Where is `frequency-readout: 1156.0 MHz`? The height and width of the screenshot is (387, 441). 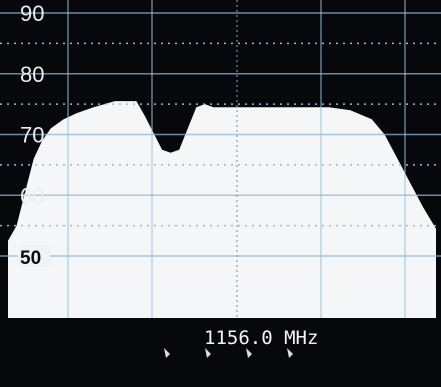
frequency-readout: 1156.0 MHz is located at coordinates (261, 338).